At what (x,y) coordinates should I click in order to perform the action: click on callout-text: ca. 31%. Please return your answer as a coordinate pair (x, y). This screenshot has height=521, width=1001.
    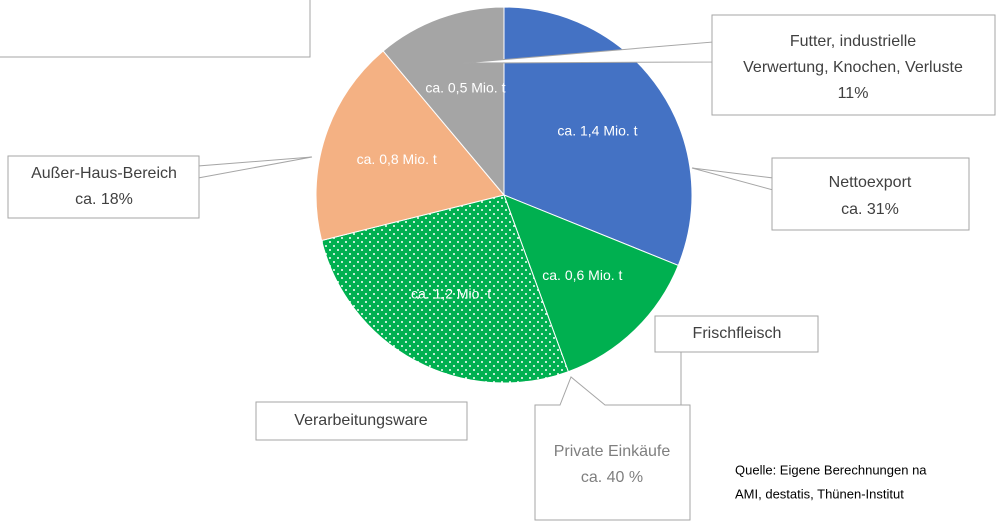
    Looking at the image, I should click on (870, 209).